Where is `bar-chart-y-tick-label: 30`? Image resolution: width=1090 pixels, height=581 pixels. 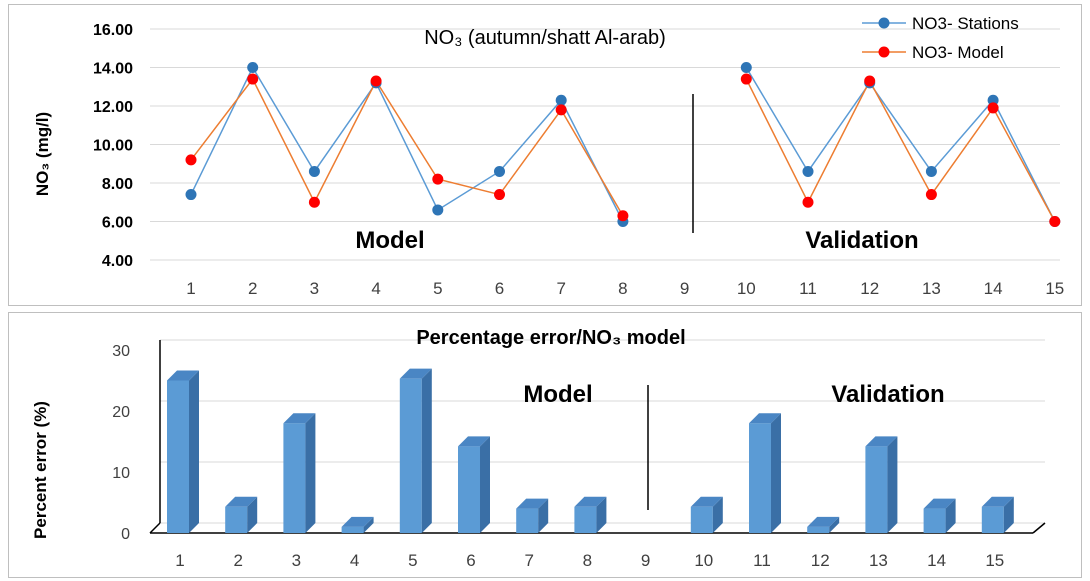 bar-chart-y-tick-label: 30 is located at coordinates (121, 351).